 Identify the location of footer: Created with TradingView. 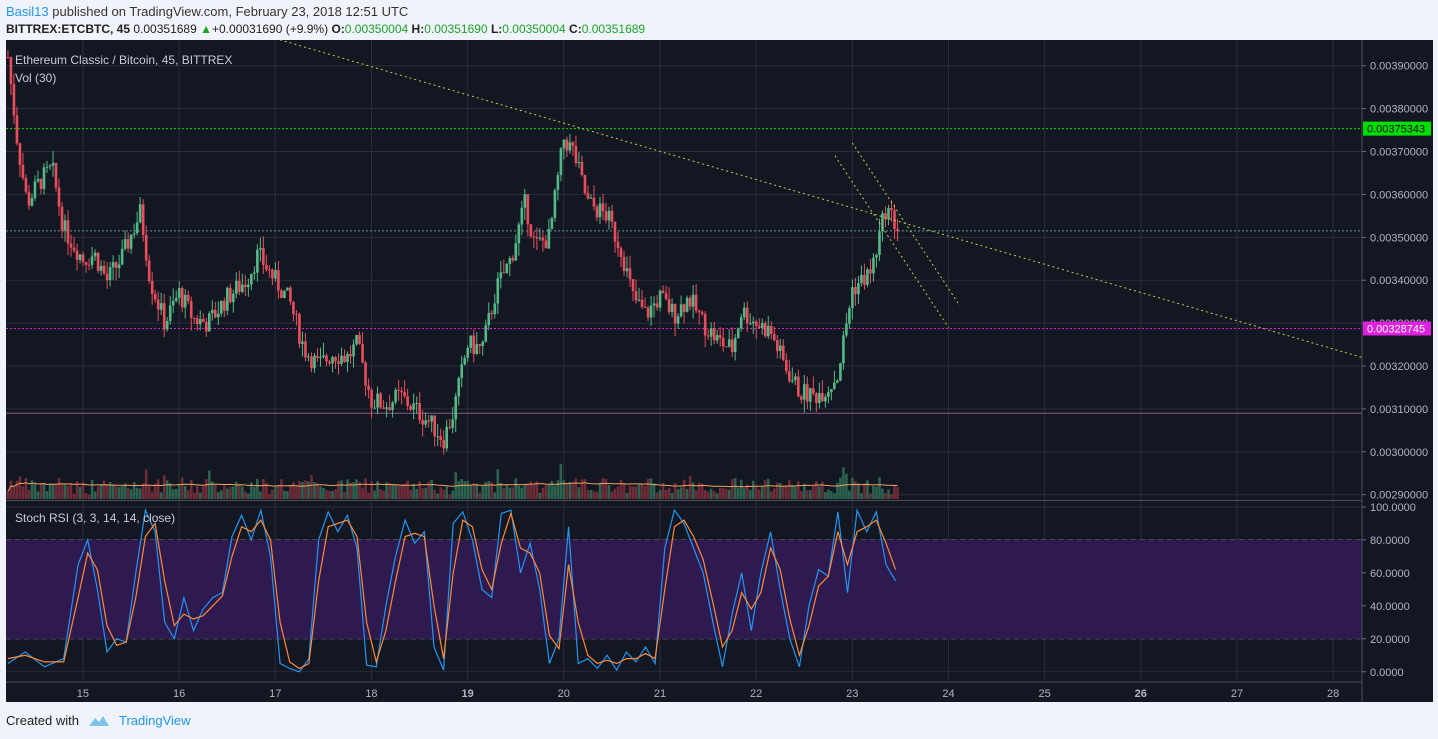
(98, 720).